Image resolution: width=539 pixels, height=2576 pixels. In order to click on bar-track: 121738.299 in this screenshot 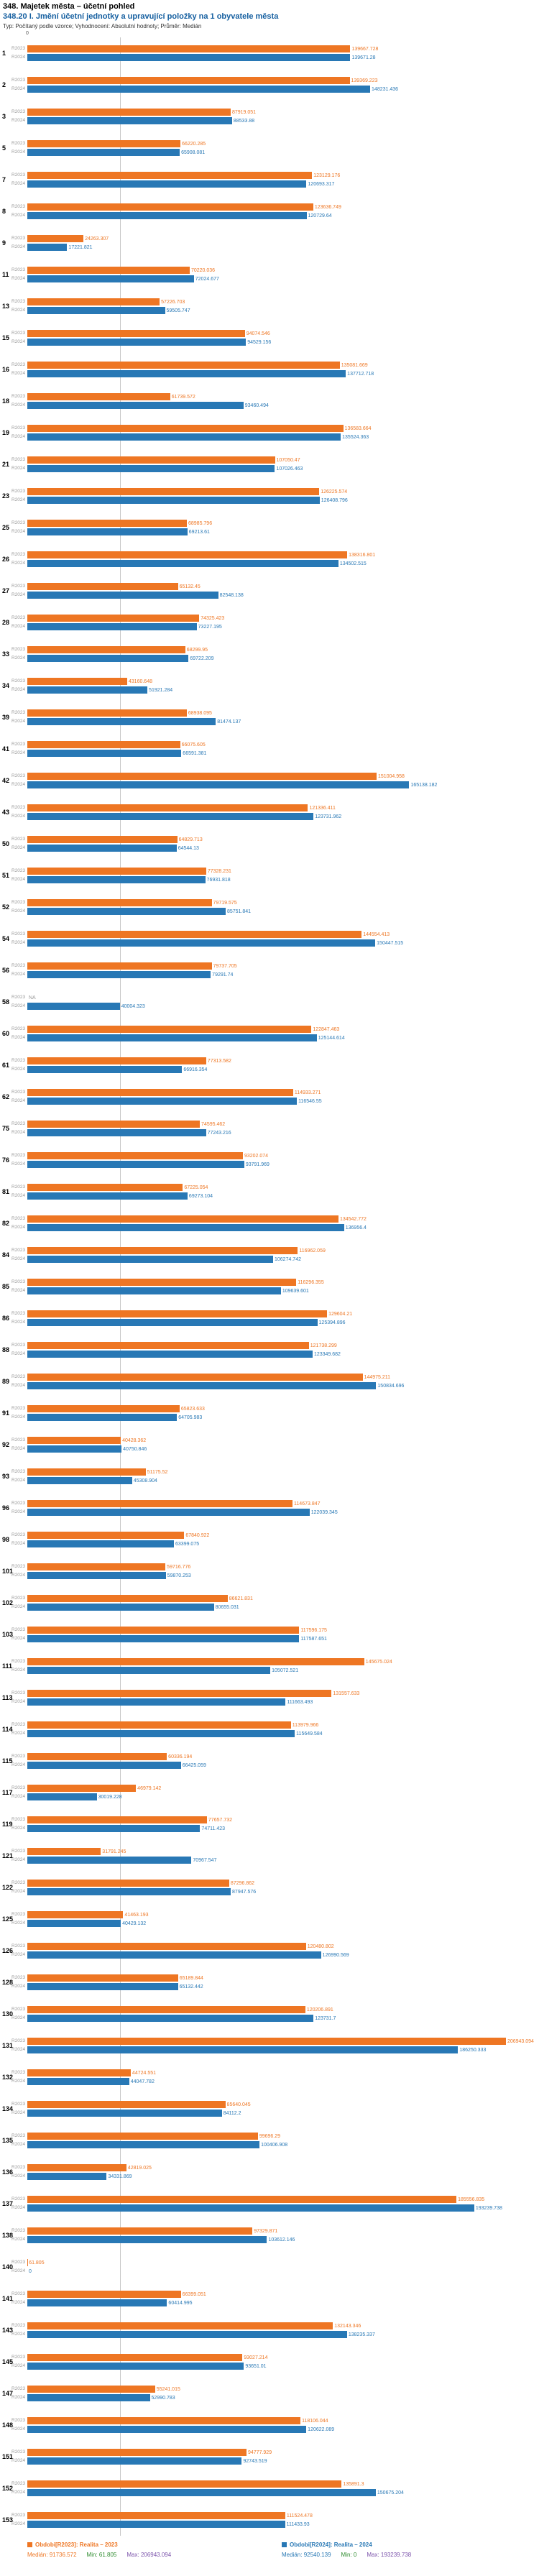, I will do `click(281, 1345)`.